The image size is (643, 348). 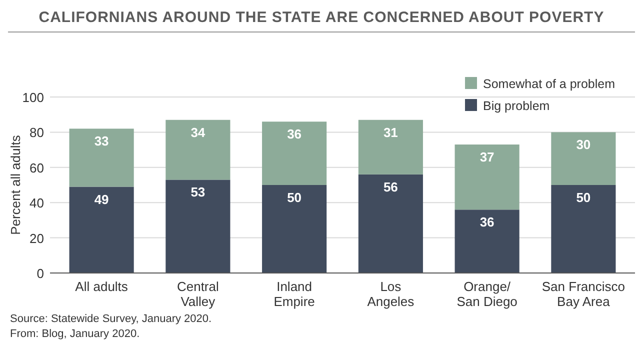 I want to click on legend-label: Somewhat of a problem, so click(x=549, y=84).